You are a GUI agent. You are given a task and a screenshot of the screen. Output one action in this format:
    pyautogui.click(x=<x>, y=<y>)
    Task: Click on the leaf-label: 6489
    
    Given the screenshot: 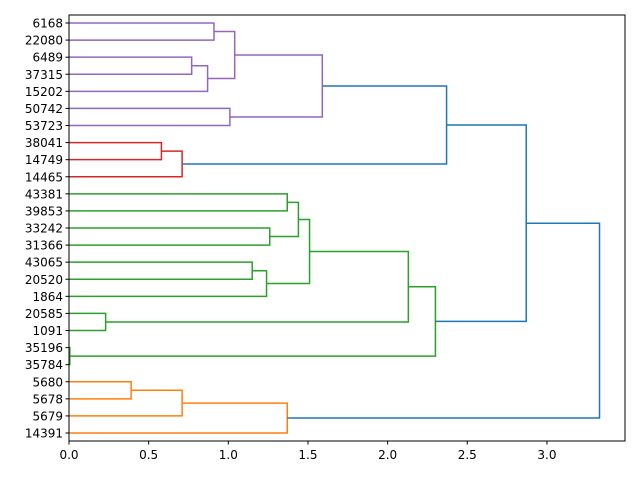 What is the action you would take?
    pyautogui.click(x=47, y=58)
    